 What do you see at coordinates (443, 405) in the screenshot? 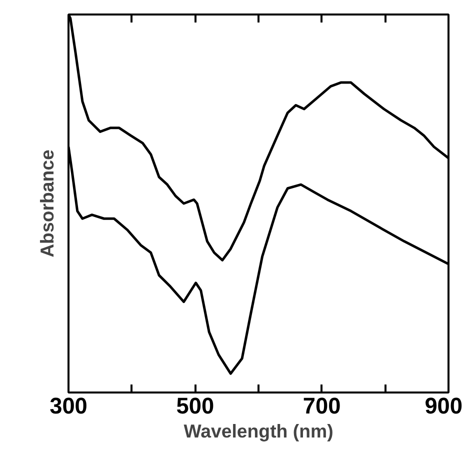
I see `x-tick-label: 900` at bounding box center [443, 405].